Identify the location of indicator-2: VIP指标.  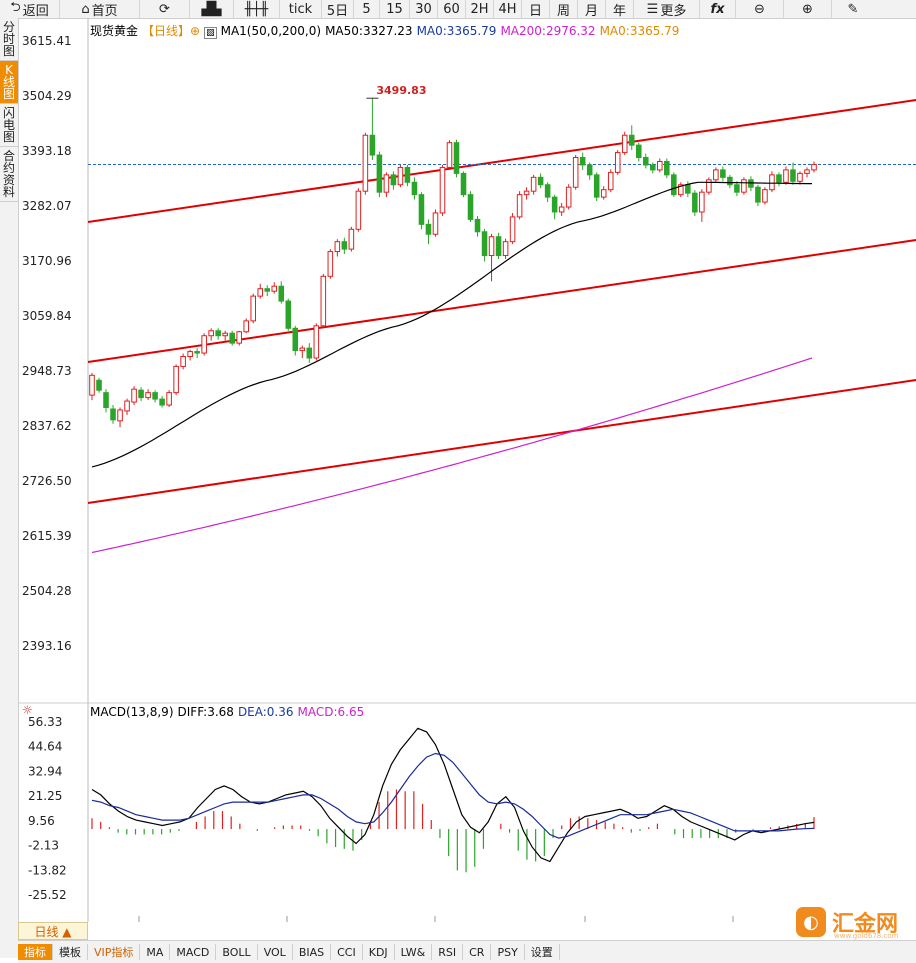
(114, 952).